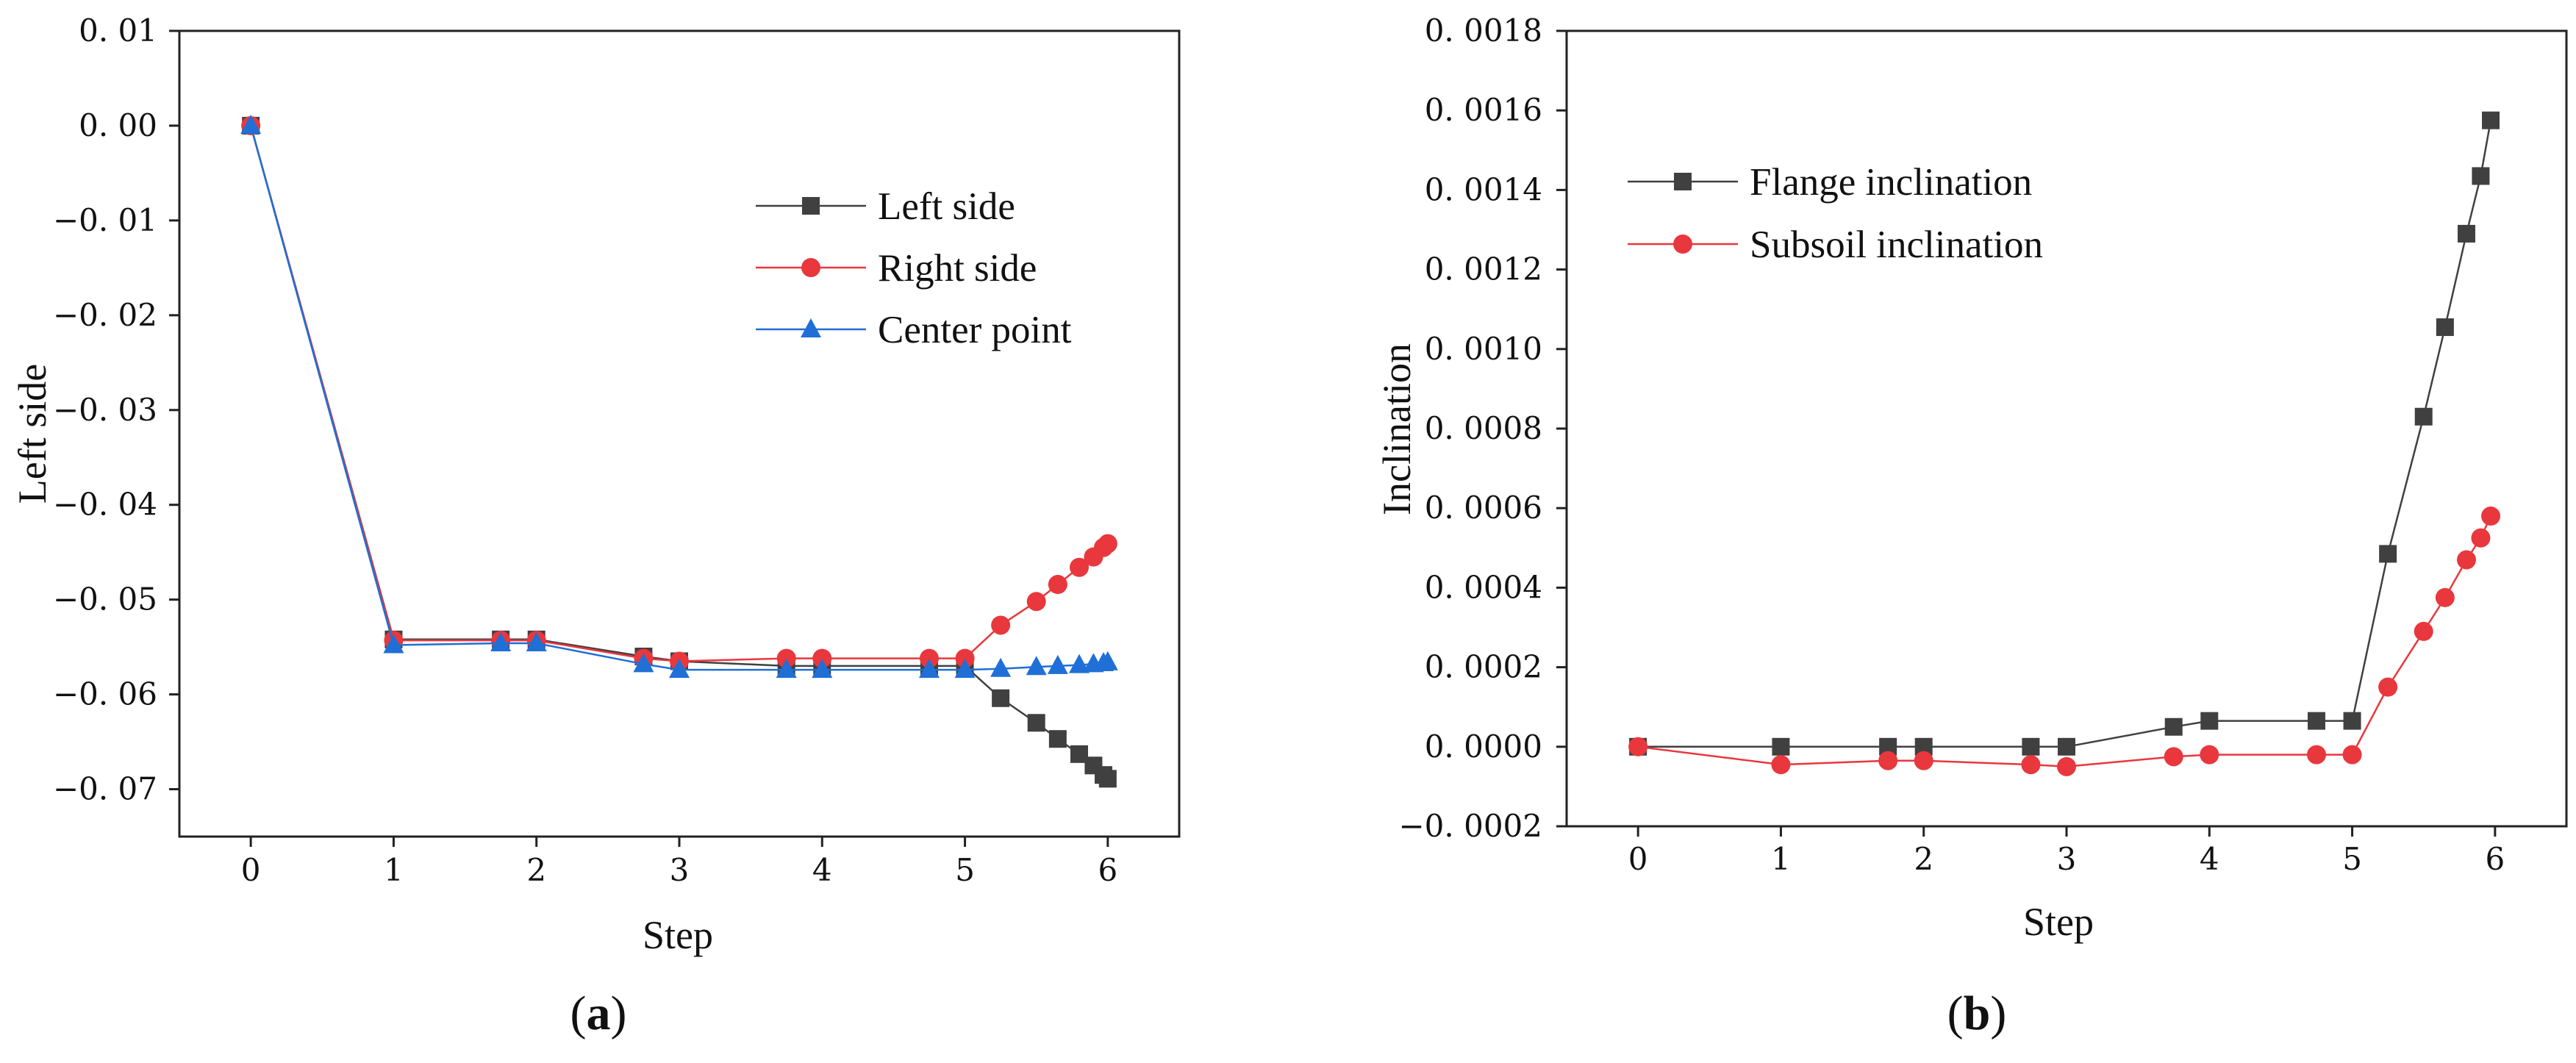  Describe the element at coordinates (680, 870) in the screenshot. I see `x-tick-label: 3` at that location.